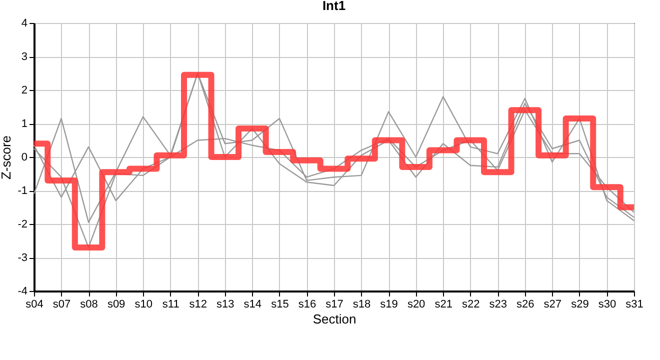  What do you see at coordinates (7, 157) in the screenshot?
I see `y-axis-title: Z-score` at bounding box center [7, 157].